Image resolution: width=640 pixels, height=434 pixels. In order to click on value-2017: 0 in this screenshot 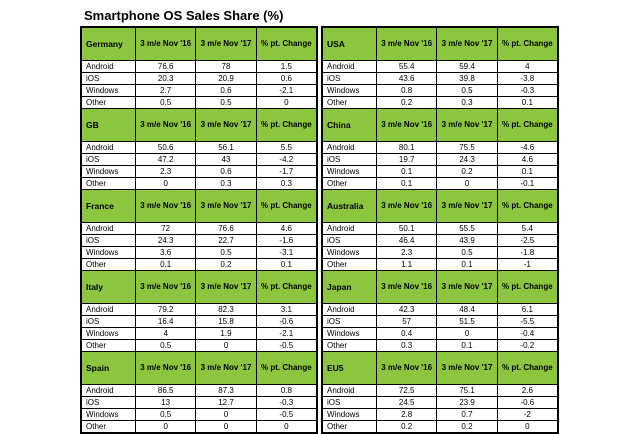, I will do `click(226, 345)`.